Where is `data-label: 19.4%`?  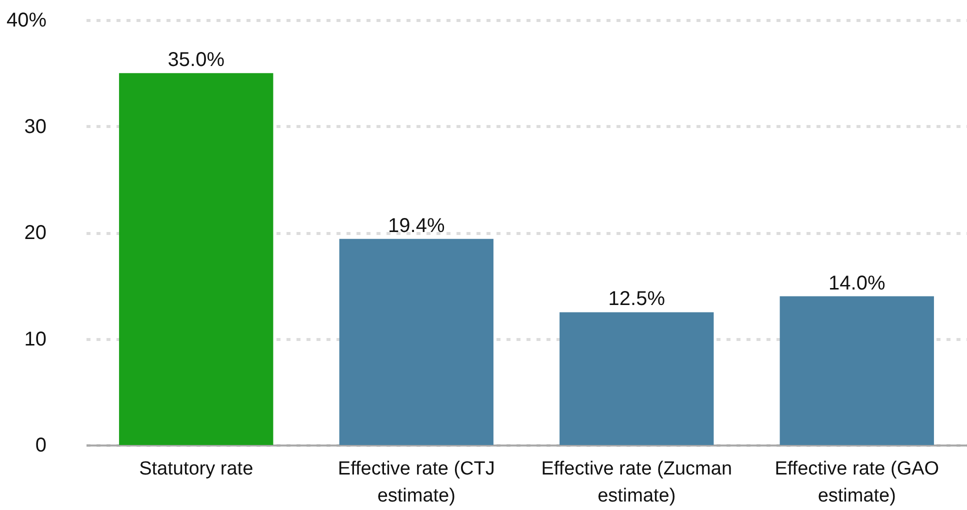 data-label: 19.4% is located at coordinates (416, 225).